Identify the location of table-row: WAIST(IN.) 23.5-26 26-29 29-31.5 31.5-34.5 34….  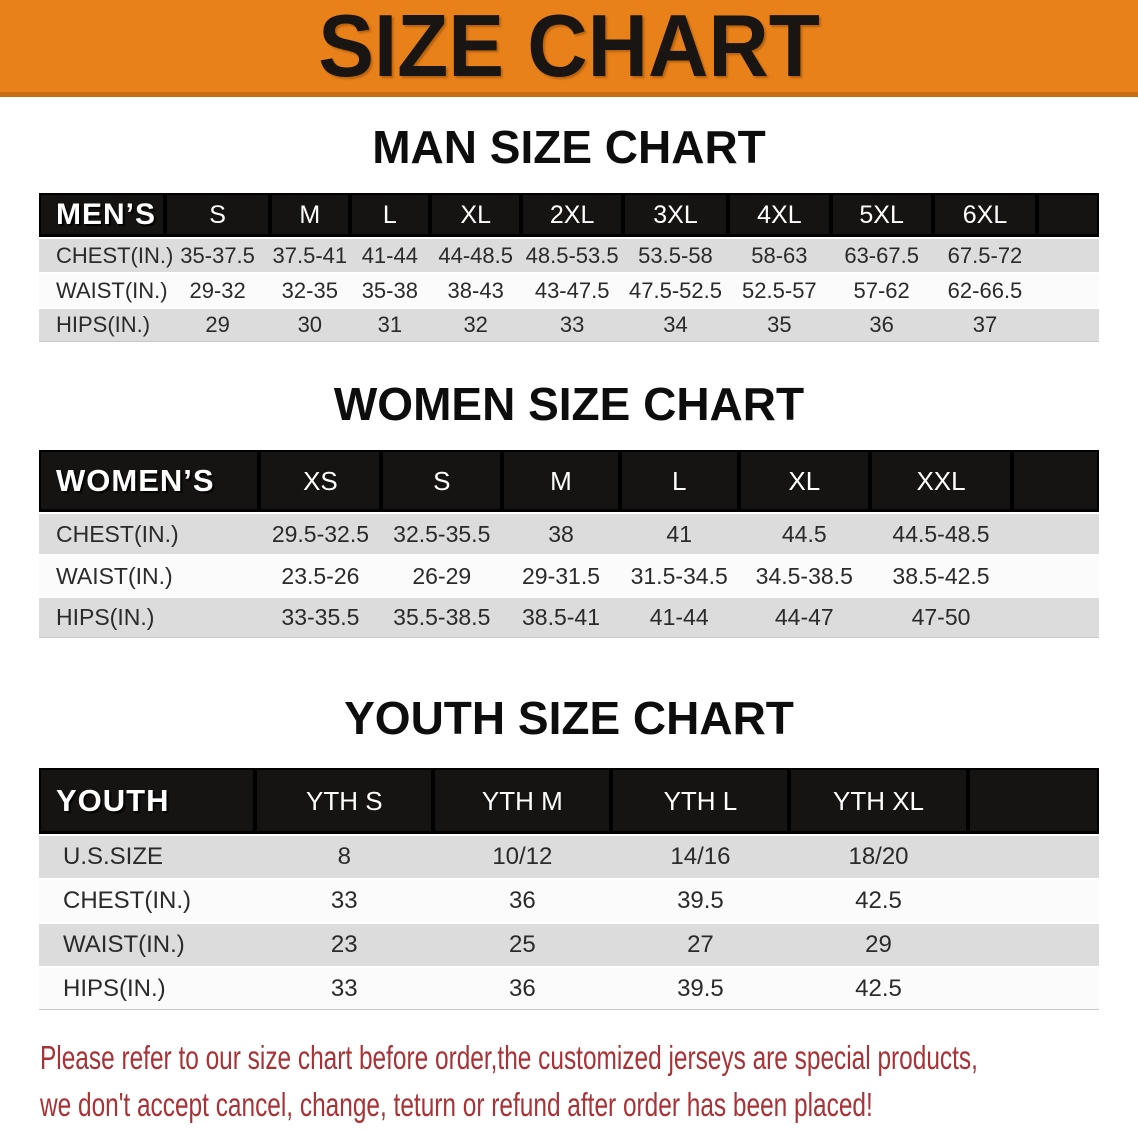
(569, 576).